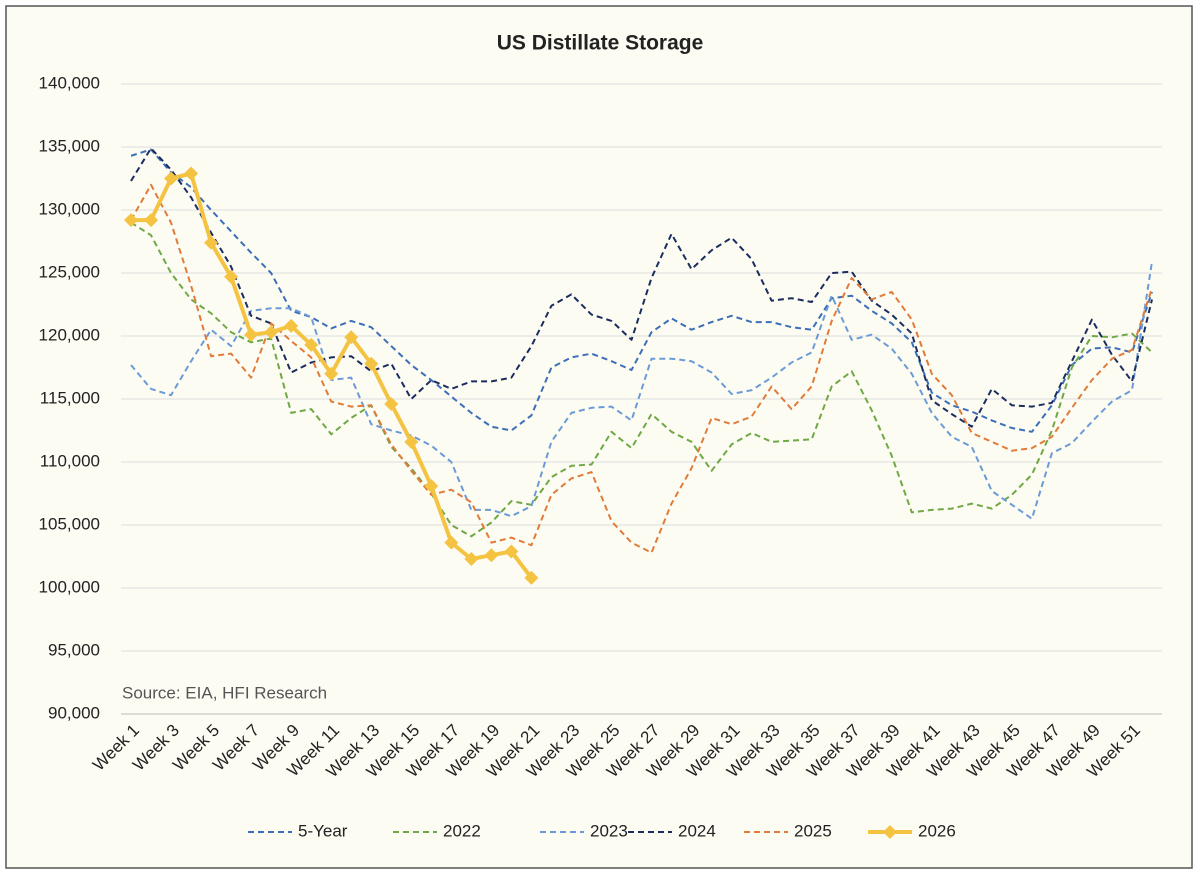 The height and width of the screenshot is (875, 1200). What do you see at coordinates (69, 145) in the screenshot?
I see `y-tick-label: 135,000` at bounding box center [69, 145].